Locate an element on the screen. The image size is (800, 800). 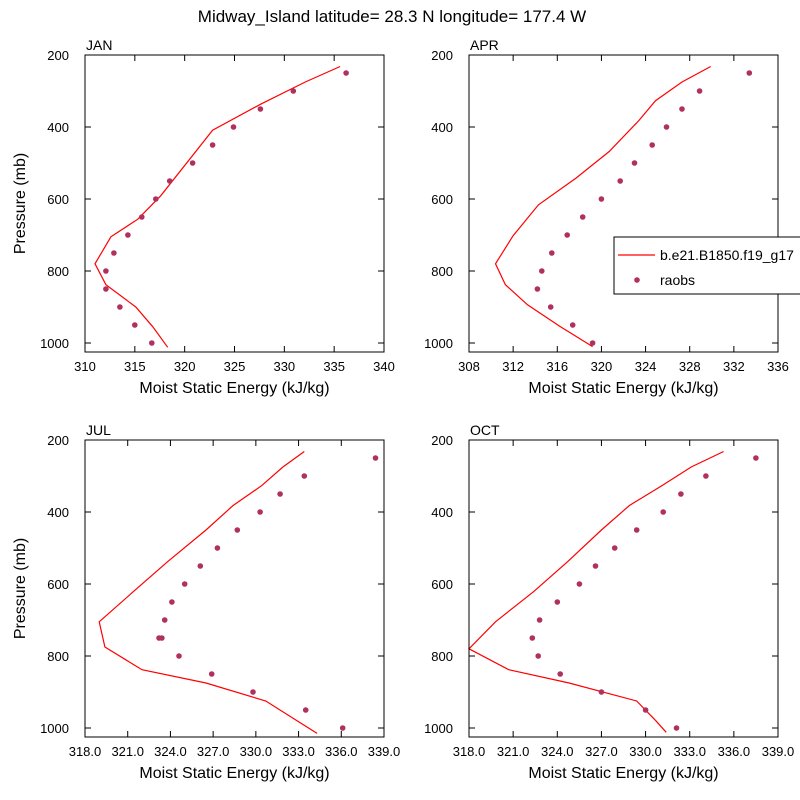
y-tick-label: 400 is located at coordinates (442, 512).